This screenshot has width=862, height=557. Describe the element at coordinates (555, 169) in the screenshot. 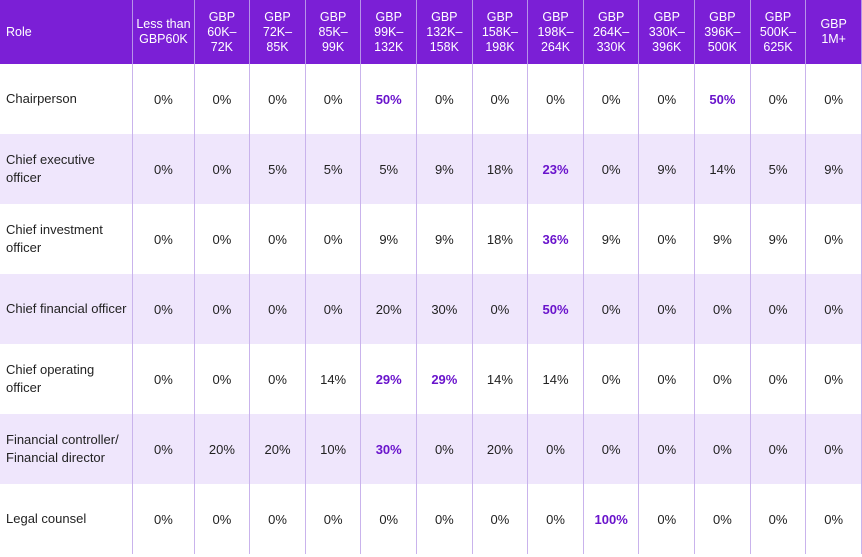

I see `percentage-cell: 23%` at that location.